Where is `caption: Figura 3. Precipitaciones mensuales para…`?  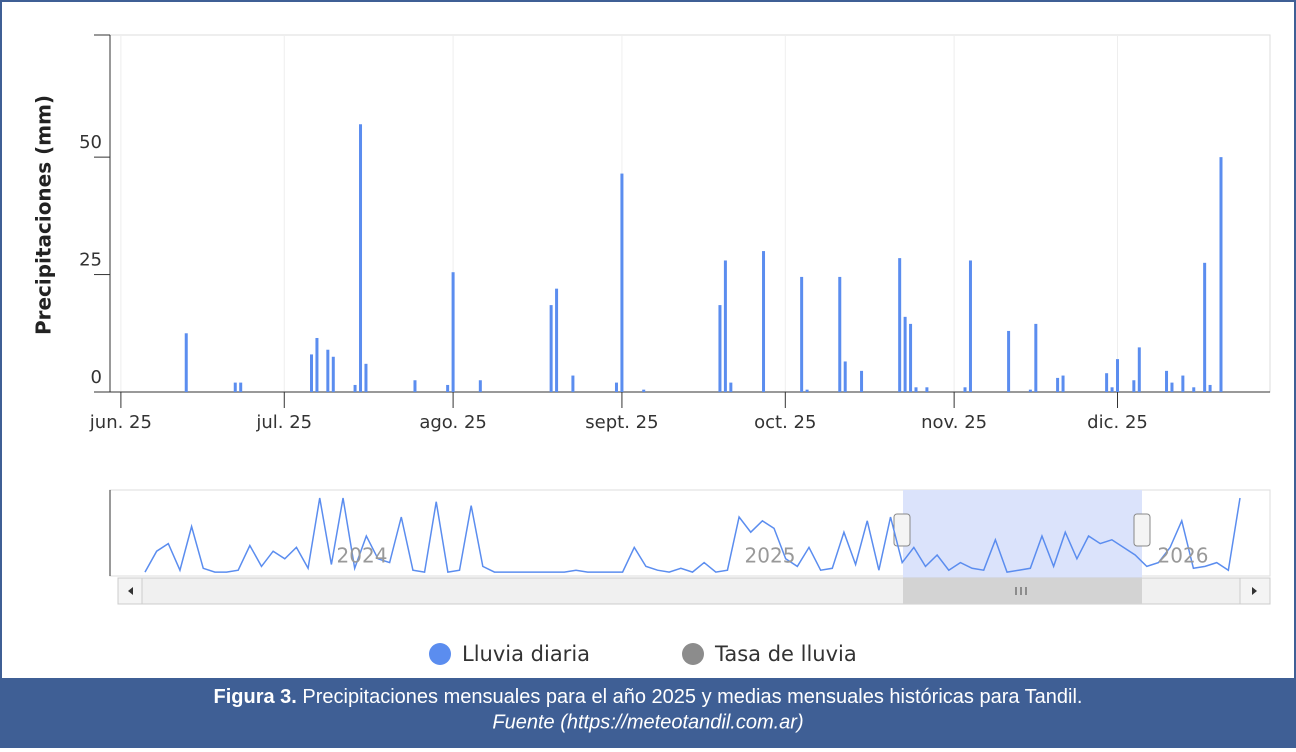
caption: Figura 3. Precipitaciones mensuales para… is located at coordinates (648, 697).